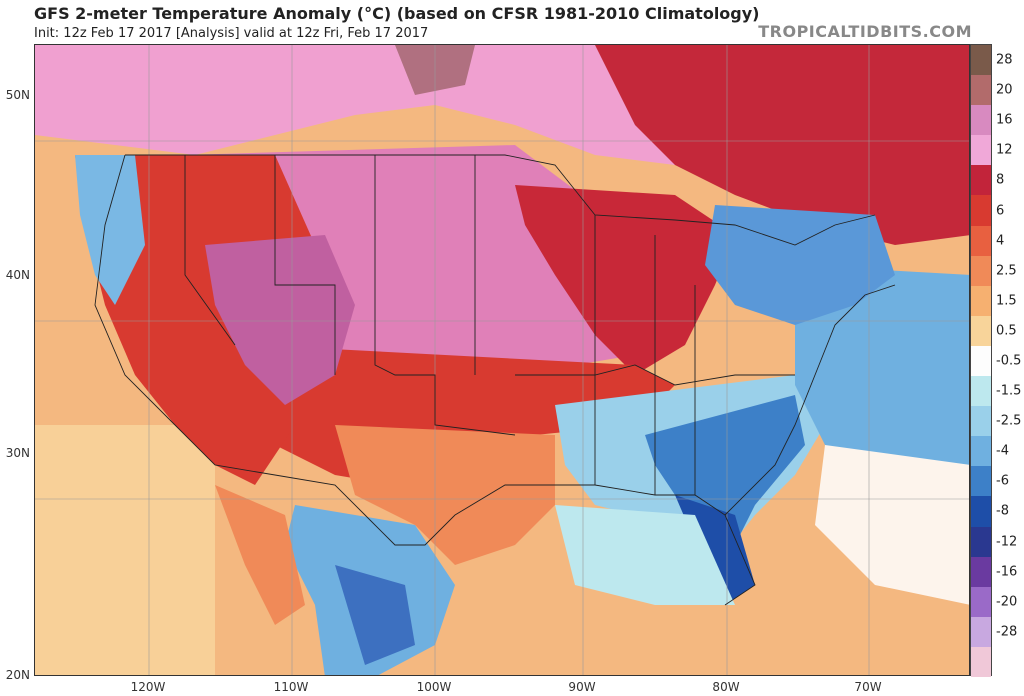 This screenshot has height=696, width=1024. I want to click on colorbar-label: -2.5, so click(1009, 421).